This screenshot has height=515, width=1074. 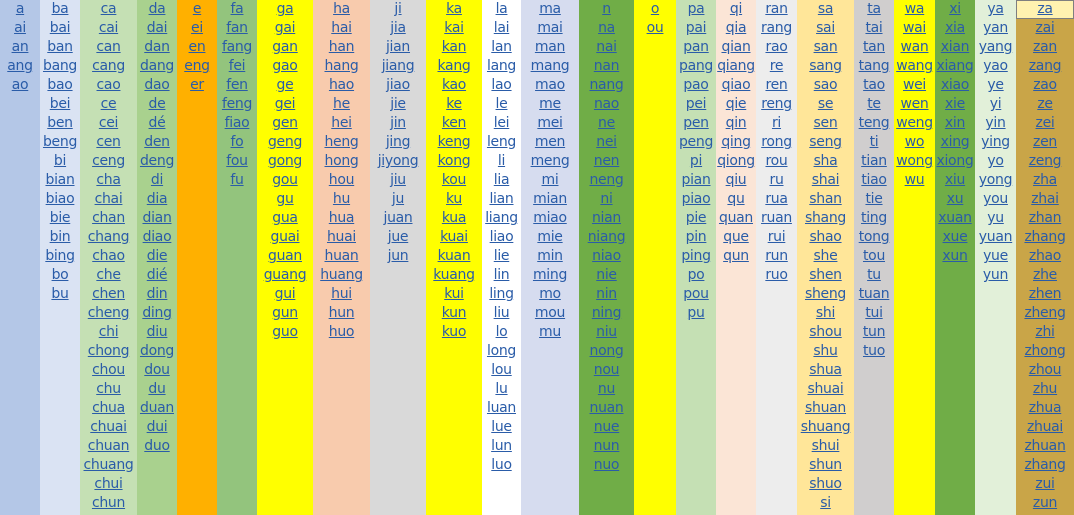 What do you see at coordinates (398, 28) in the screenshot?
I see `pinyin-link: jia` at bounding box center [398, 28].